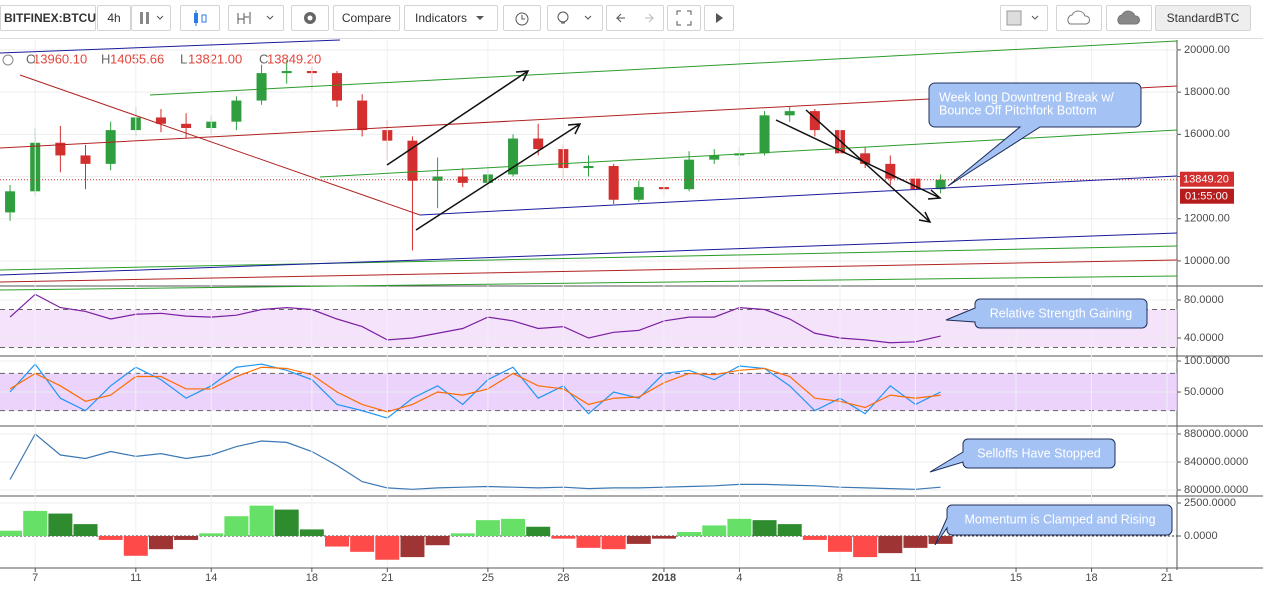 The width and height of the screenshot is (1263, 591). What do you see at coordinates (1204, 300) in the screenshot?
I see `y-tick-label: 80.0000` at bounding box center [1204, 300].